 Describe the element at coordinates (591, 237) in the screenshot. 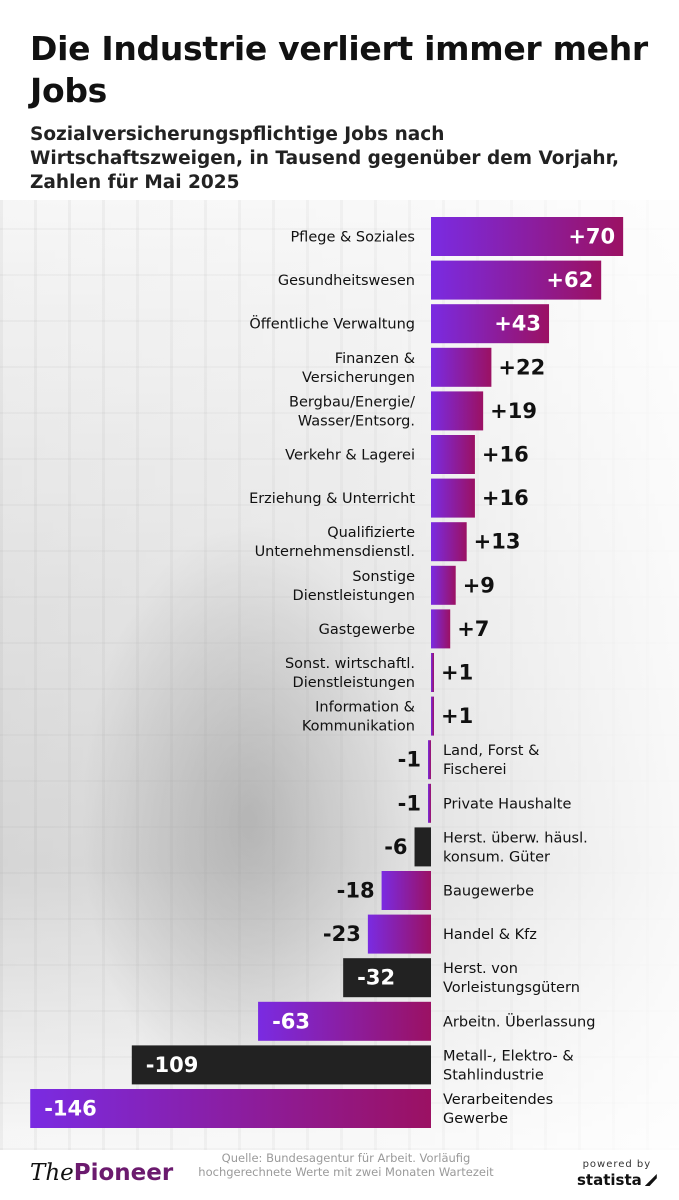

I see `value-label: +70` at that location.